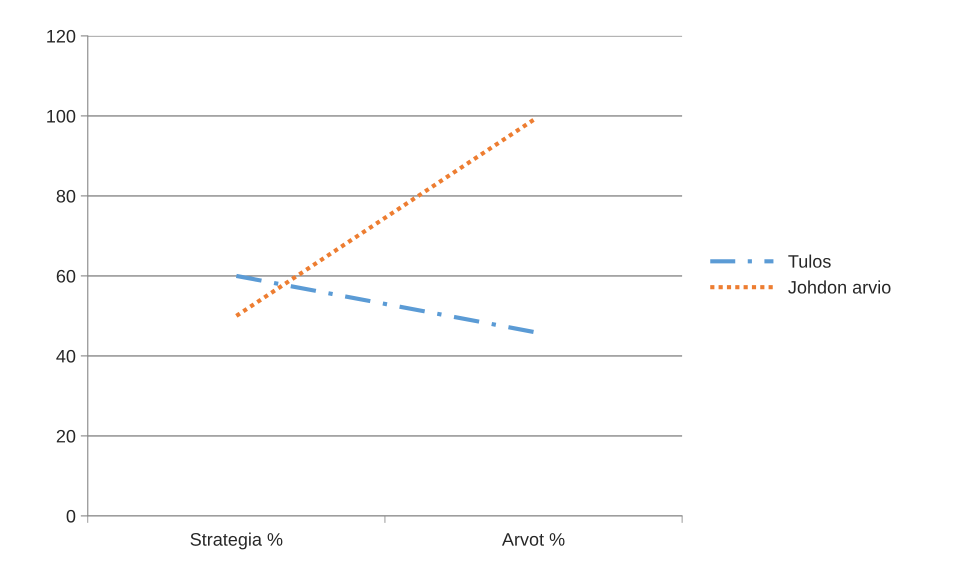 The width and height of the screenshot is (954, 579). Describe the element at coordinates (839, 287) in the screenshot. I see `legend-label: Johdon arvio` at that location.